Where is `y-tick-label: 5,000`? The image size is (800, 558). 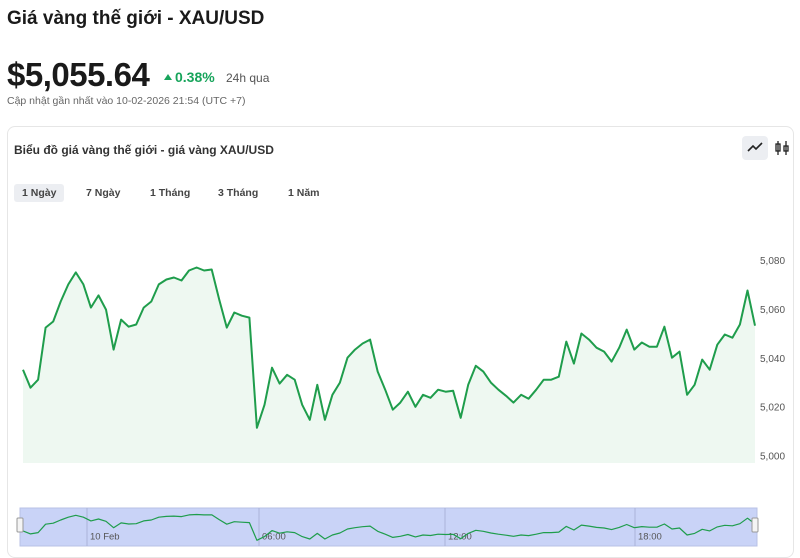
y-tick-label: 5,000 is located at coordinates (772, 457).